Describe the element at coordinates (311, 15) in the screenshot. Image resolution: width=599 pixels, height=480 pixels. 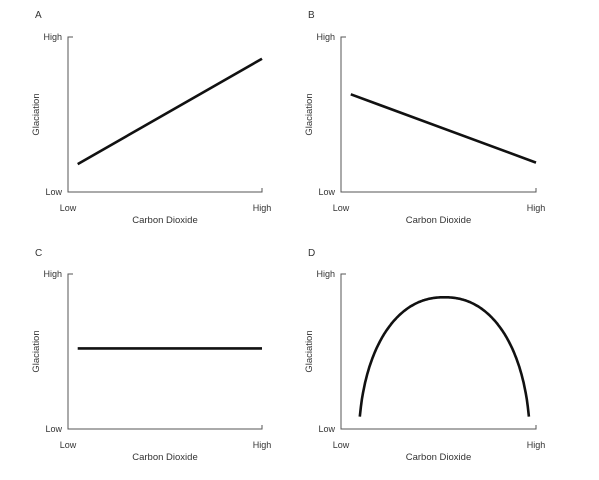
I see `panel-label-b: B` at that location.